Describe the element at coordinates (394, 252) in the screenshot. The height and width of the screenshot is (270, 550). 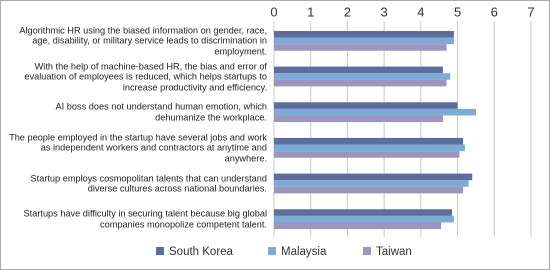
I see `legend-label: Taiwan` at that location.